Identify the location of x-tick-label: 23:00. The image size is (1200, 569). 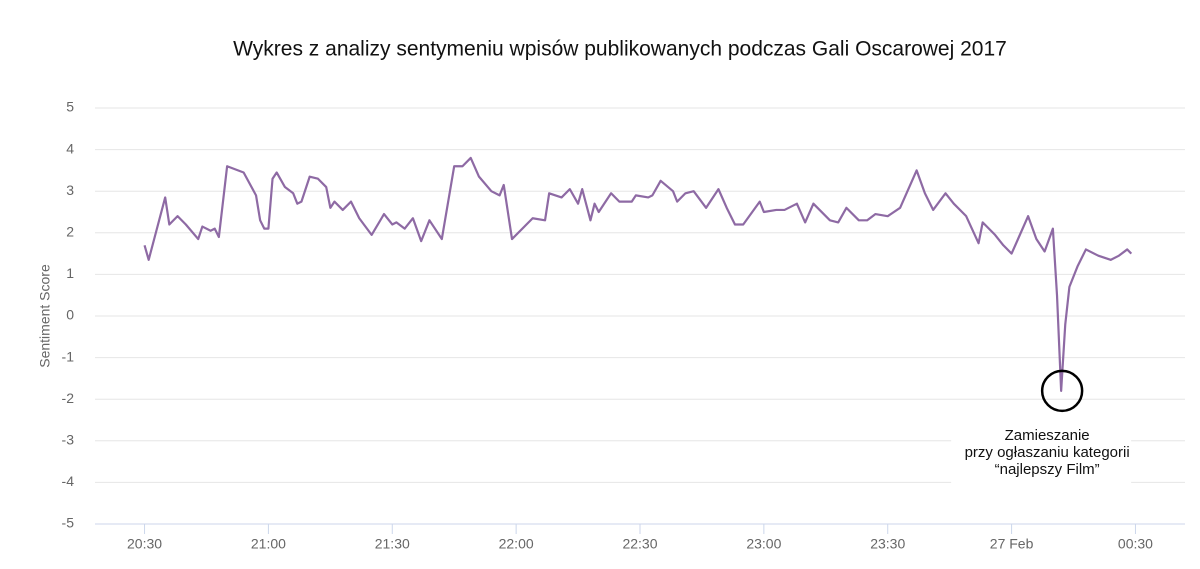
(763, 544).